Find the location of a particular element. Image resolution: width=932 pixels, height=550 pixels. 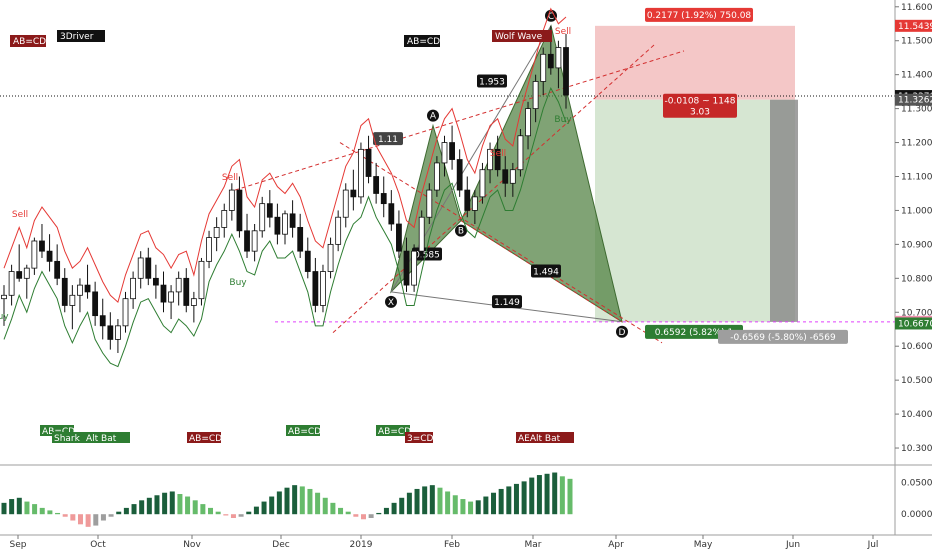

x-tick-label: Mar is located at coordinates (533, 545).